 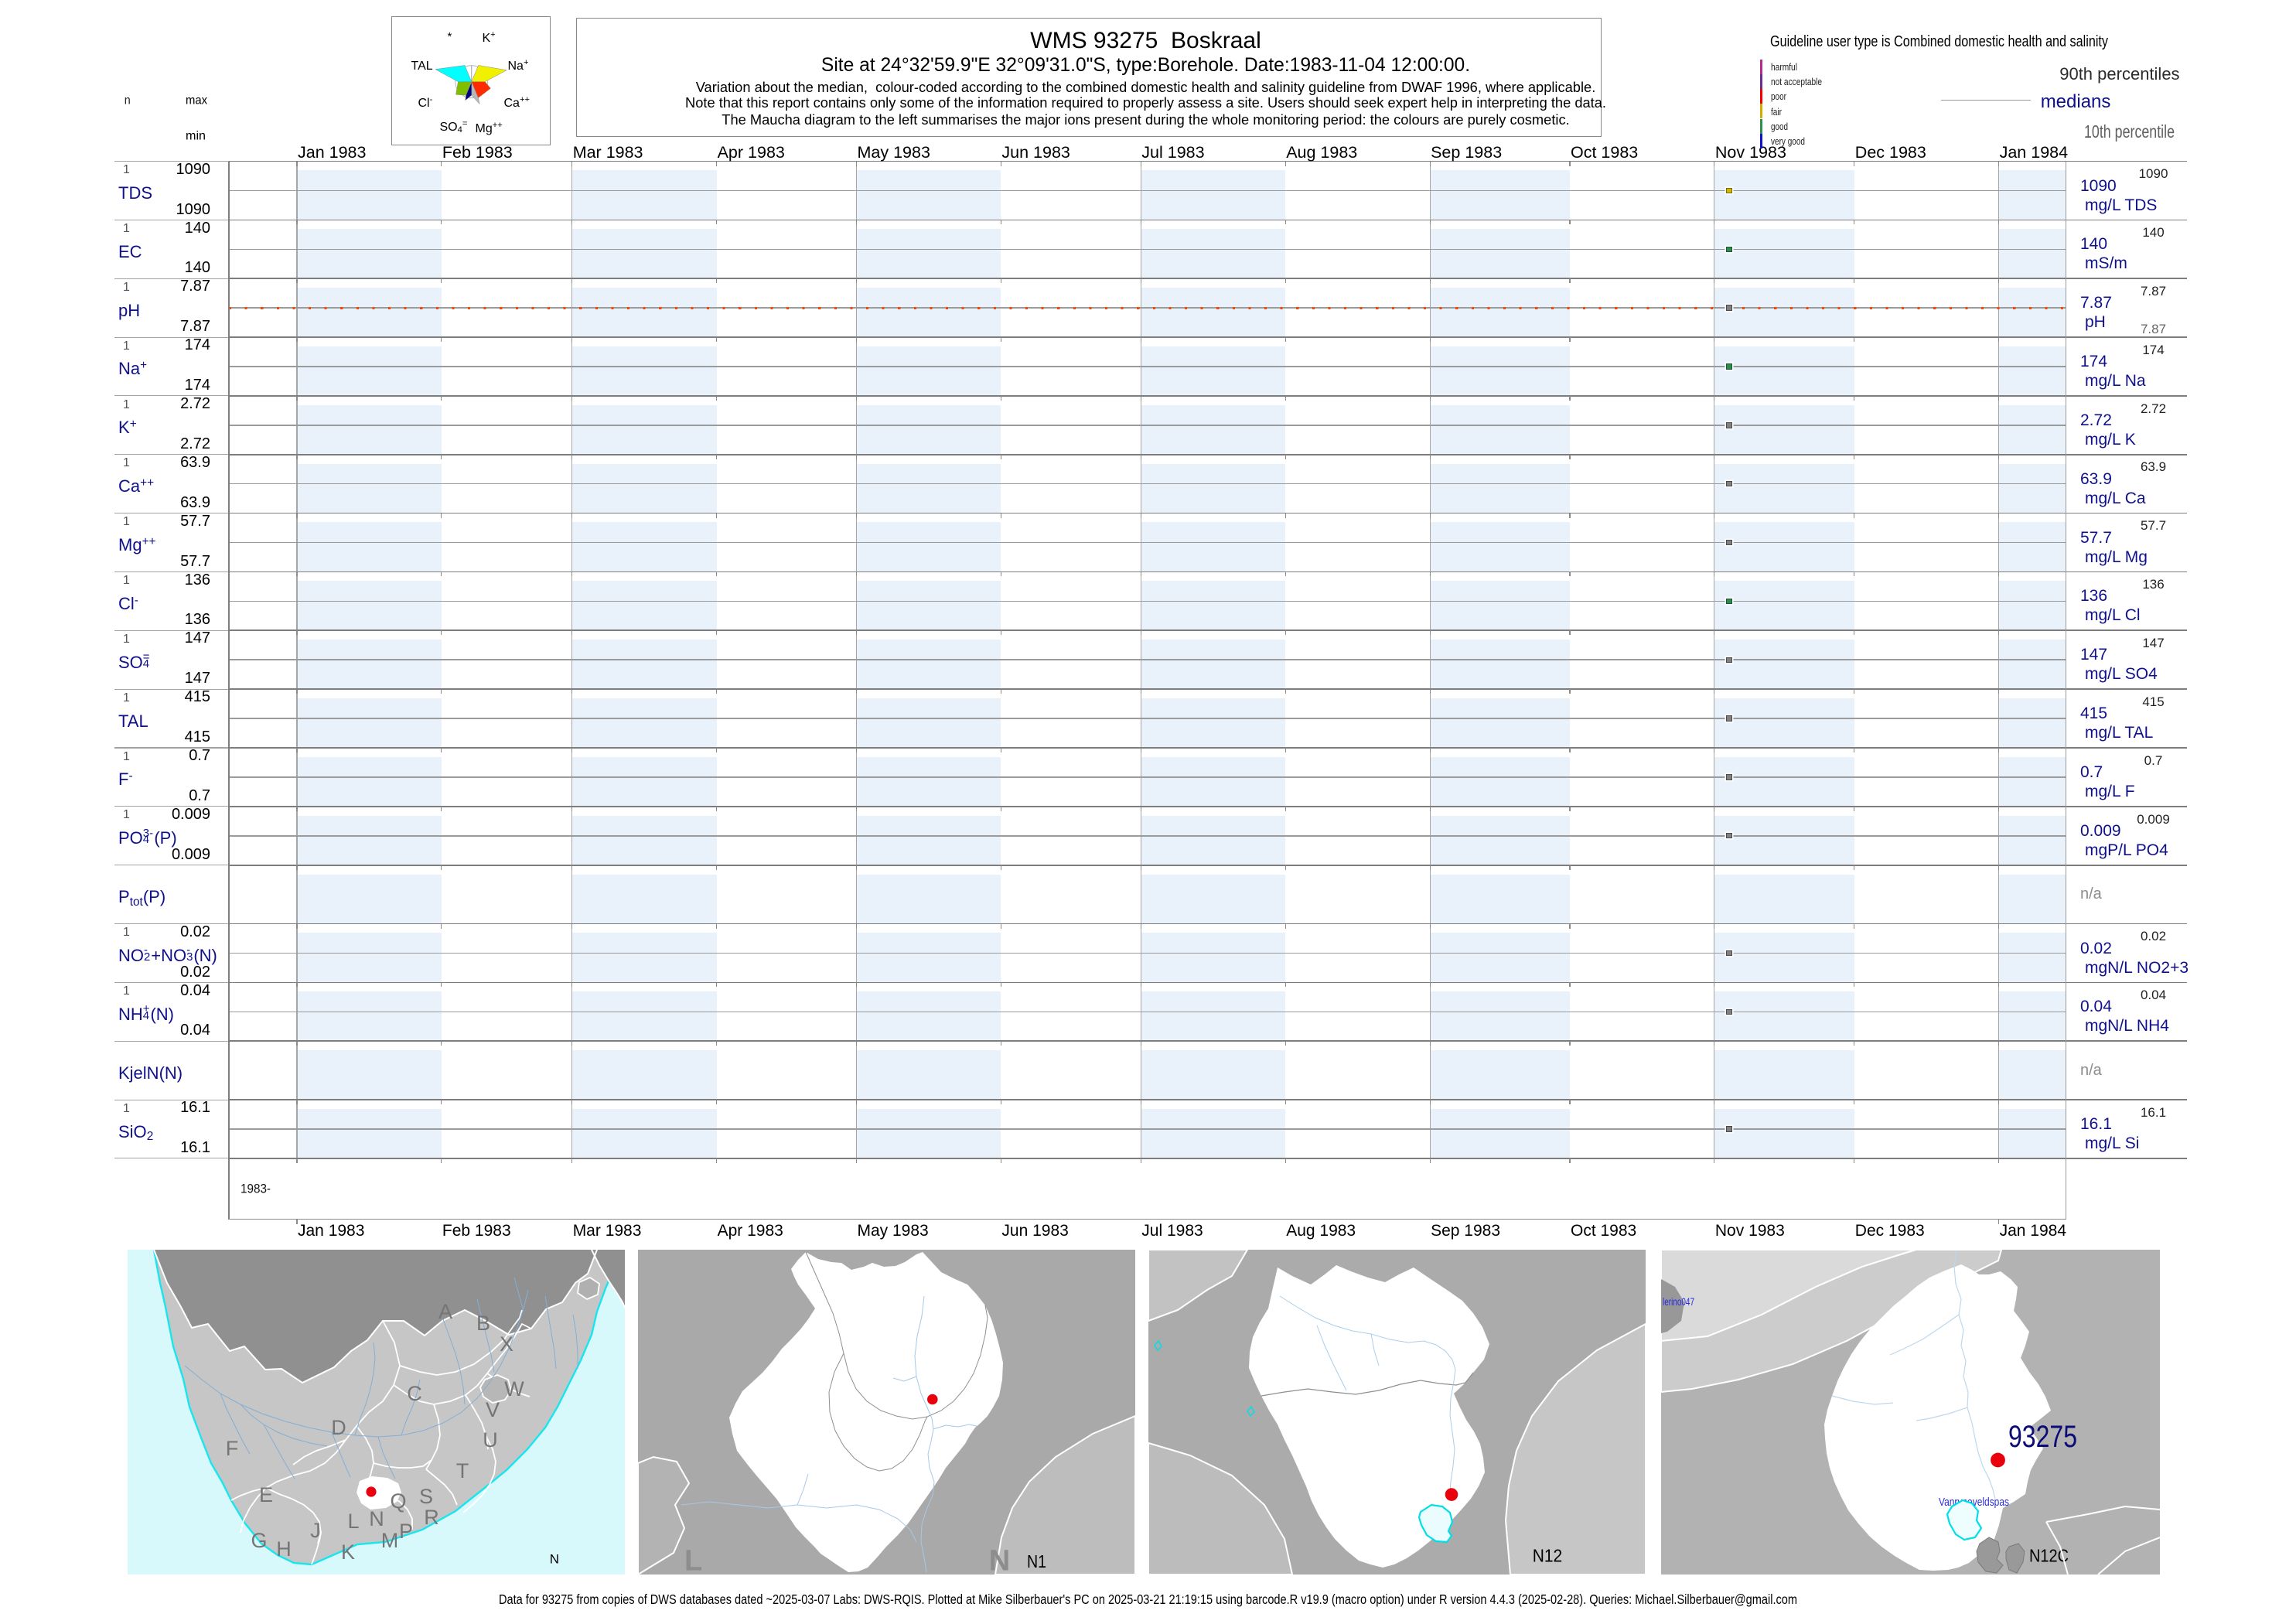 I want to click on svg-text: 93275, so click(x=2042, y=1437).